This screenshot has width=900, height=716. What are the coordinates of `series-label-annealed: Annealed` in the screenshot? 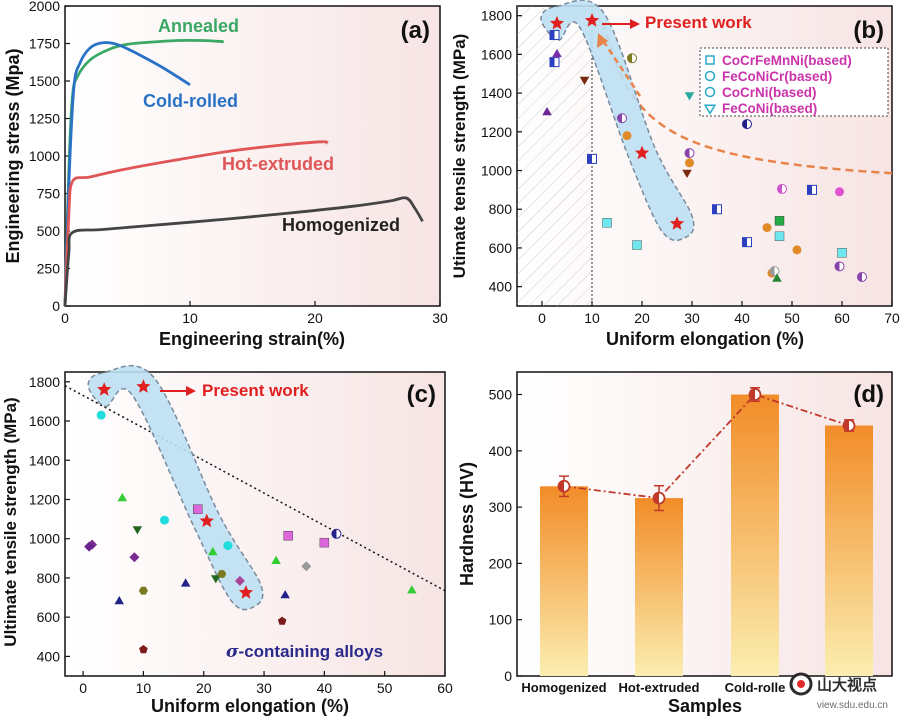 It's located at (198, 26).